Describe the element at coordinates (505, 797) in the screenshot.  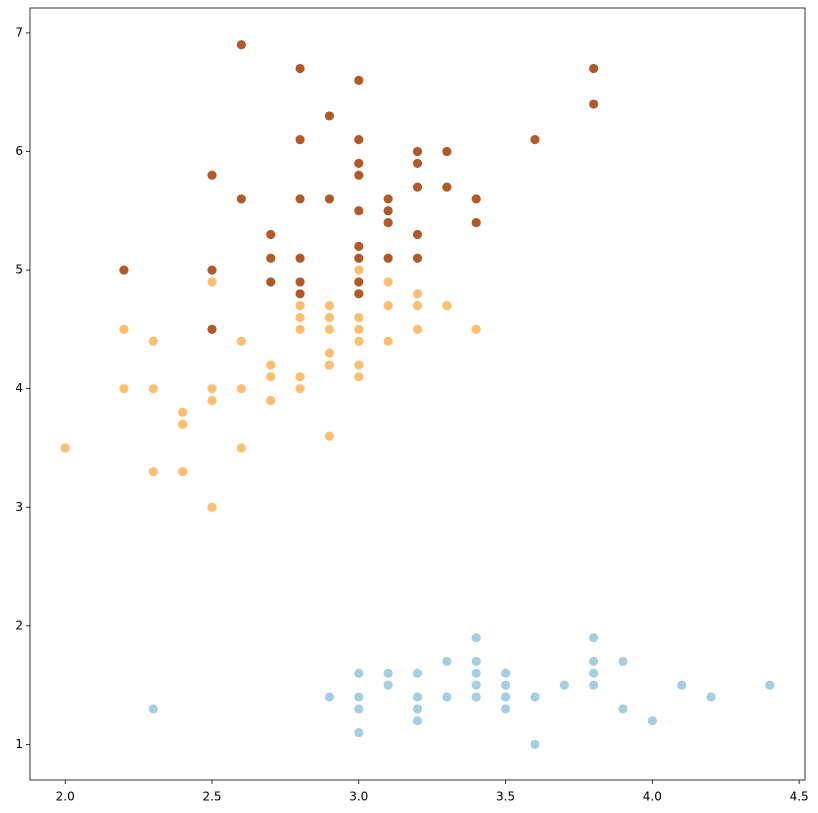
I see `x-tick-label: 3.5` at that location.